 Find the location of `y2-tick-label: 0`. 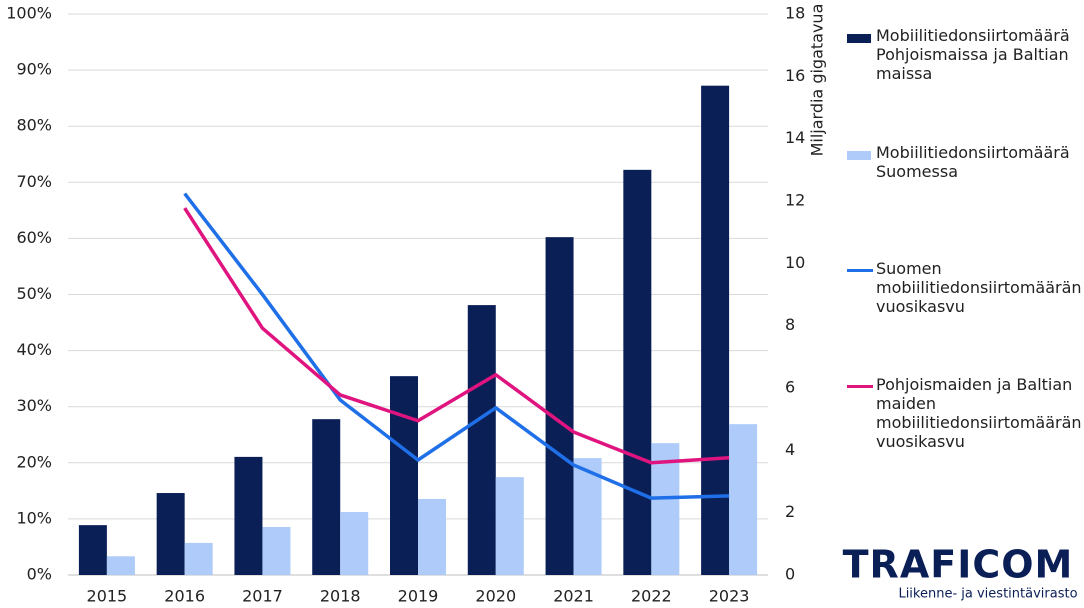

y2-tick-label: 0 is located at coordinates (790, 574).